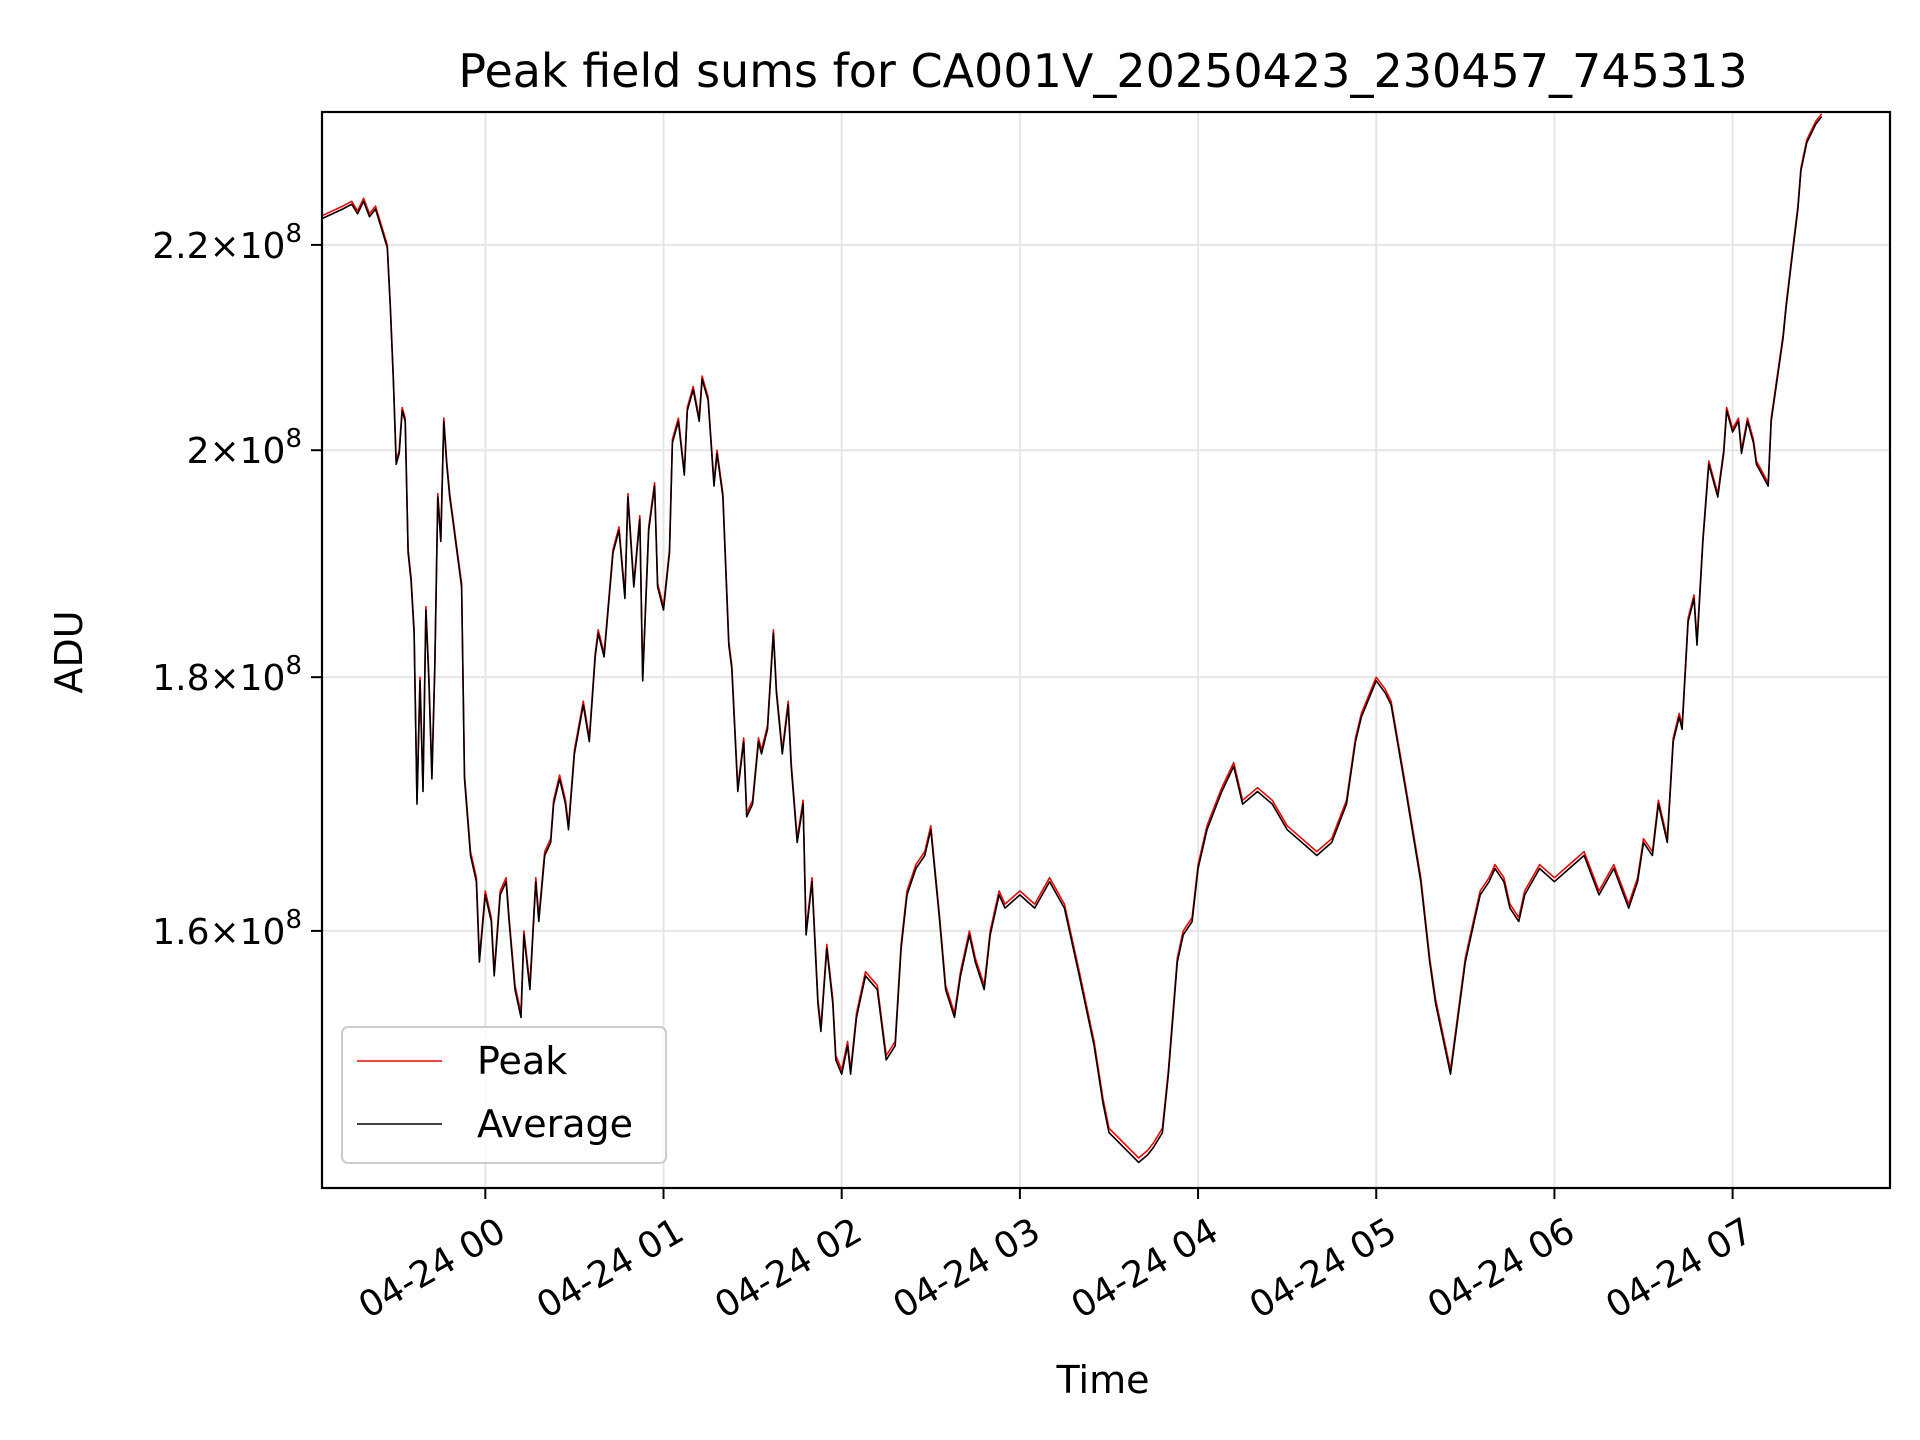 This screenshot has width=1920, height=1440. What do you see at coordinates (237, 586) in the screenshot?
I see `y-axis: 1.6×108 1.8×108 2×108 2.2×108` at bounding box center [237, 586].